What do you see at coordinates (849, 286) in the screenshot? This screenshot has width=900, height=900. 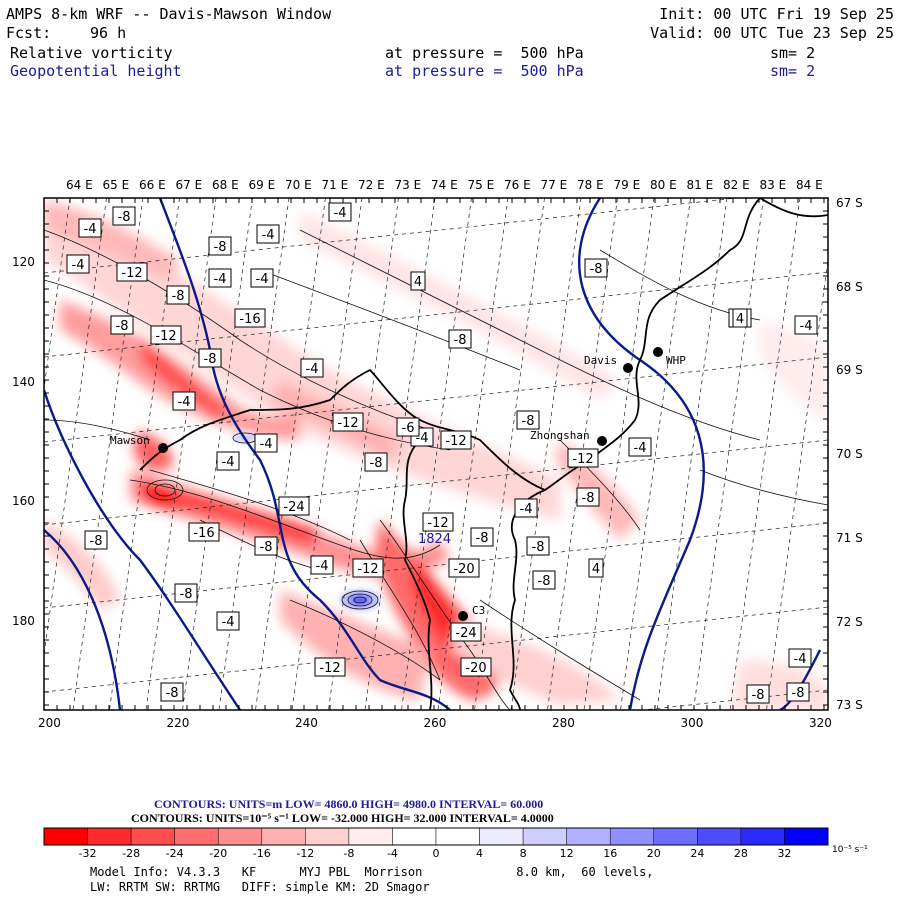 I see `latitude-label: 68 S` at bounding box center [849, 286].